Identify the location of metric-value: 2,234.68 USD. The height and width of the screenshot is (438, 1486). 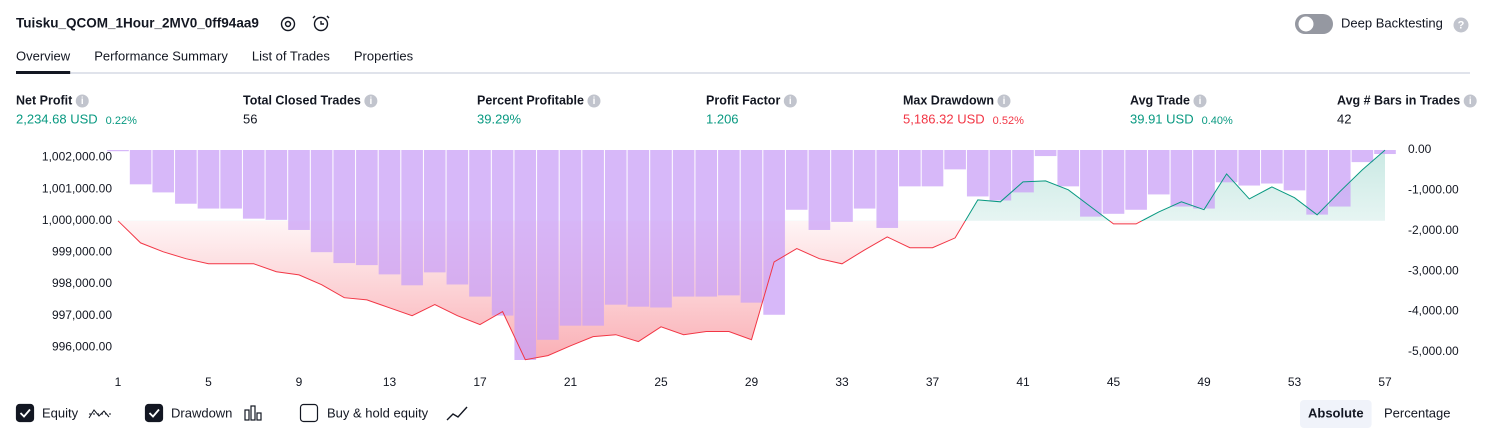
(57, 118).